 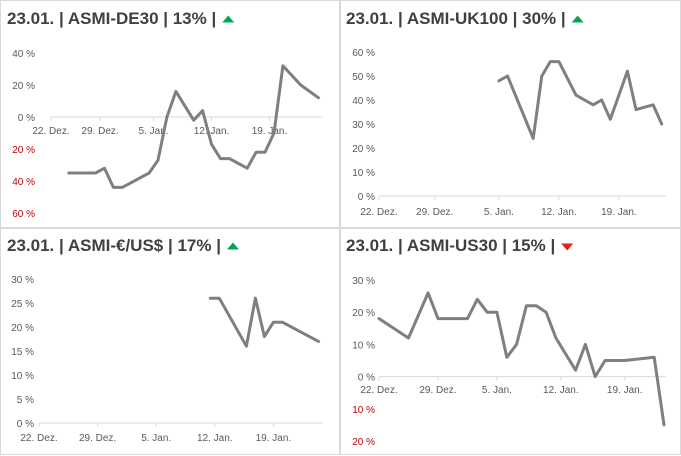 I want to click on y-tick-label: 50 %, so click(x=363, y=77).